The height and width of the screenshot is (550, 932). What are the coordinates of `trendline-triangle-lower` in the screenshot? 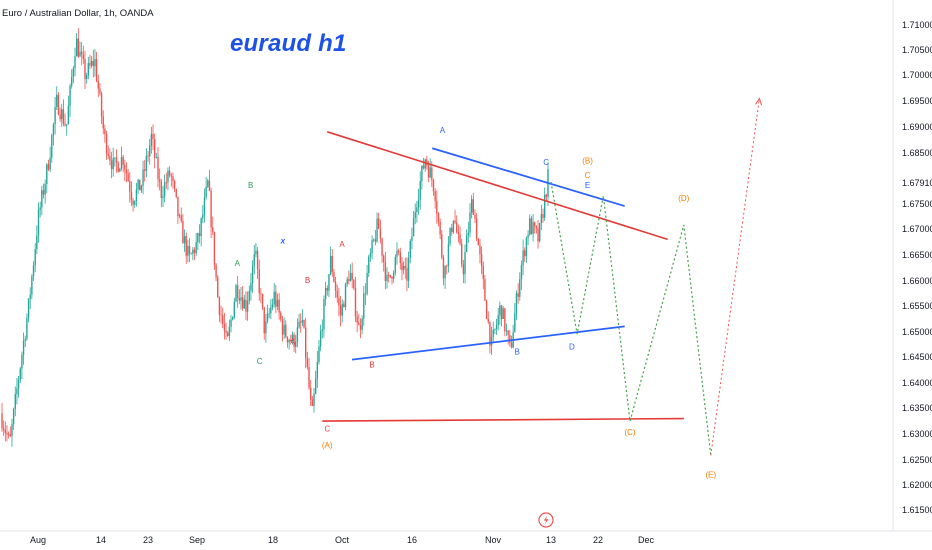 It's located at (488, 343).